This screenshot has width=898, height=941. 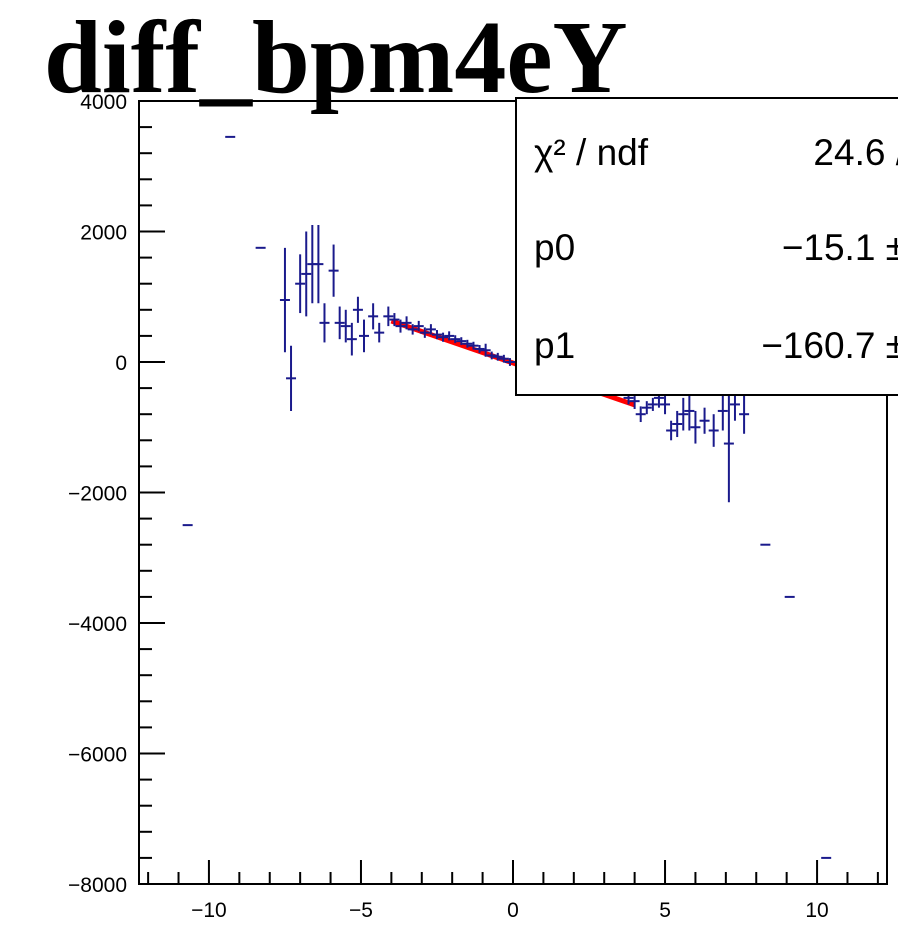 I want to click on stats-row-value: −15.1 ±, so click(x=840, y=247).